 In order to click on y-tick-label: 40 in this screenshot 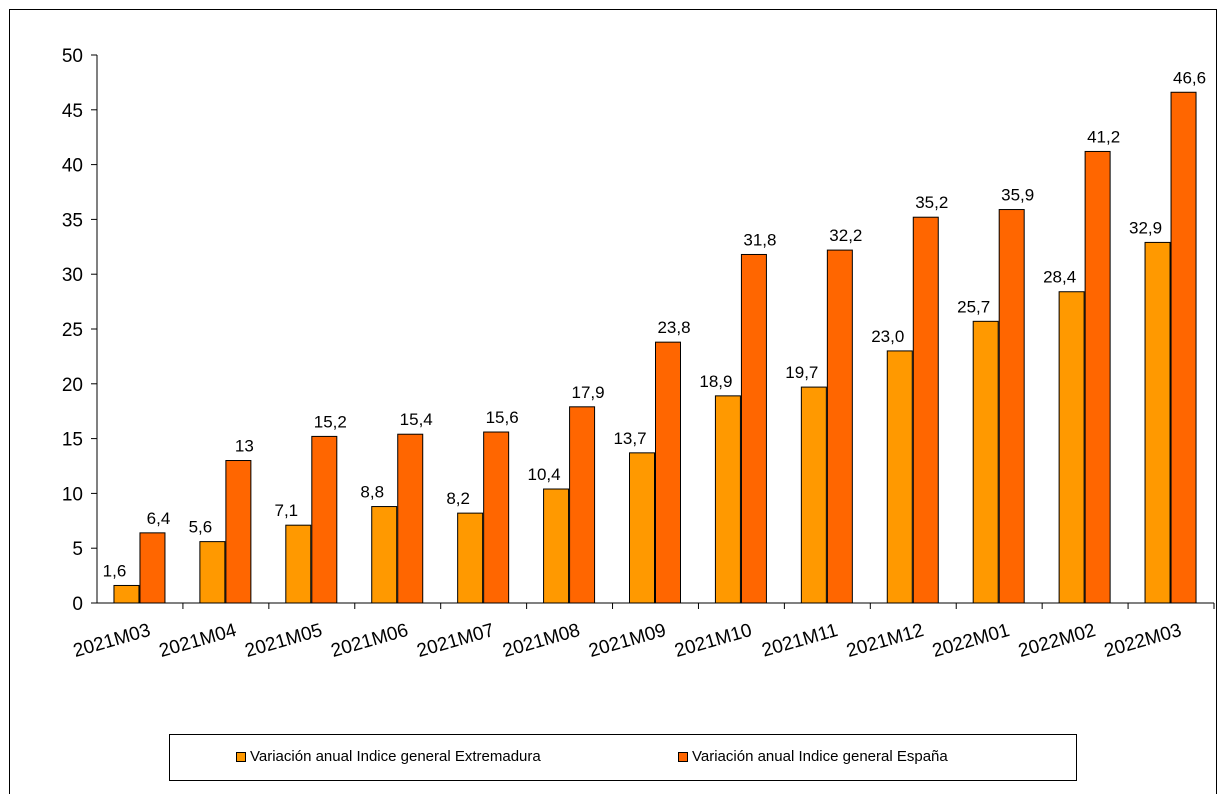, I will do `click(72, 166)`.